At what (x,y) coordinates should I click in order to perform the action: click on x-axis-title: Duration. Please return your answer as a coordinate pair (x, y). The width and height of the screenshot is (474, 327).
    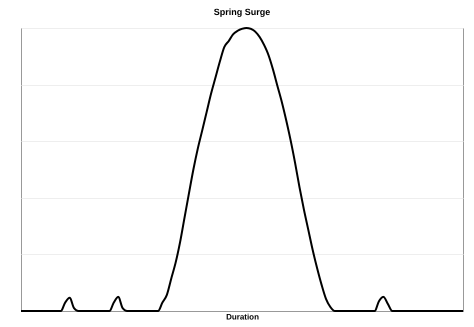
    Looking at the image, I should click on (243, 317).